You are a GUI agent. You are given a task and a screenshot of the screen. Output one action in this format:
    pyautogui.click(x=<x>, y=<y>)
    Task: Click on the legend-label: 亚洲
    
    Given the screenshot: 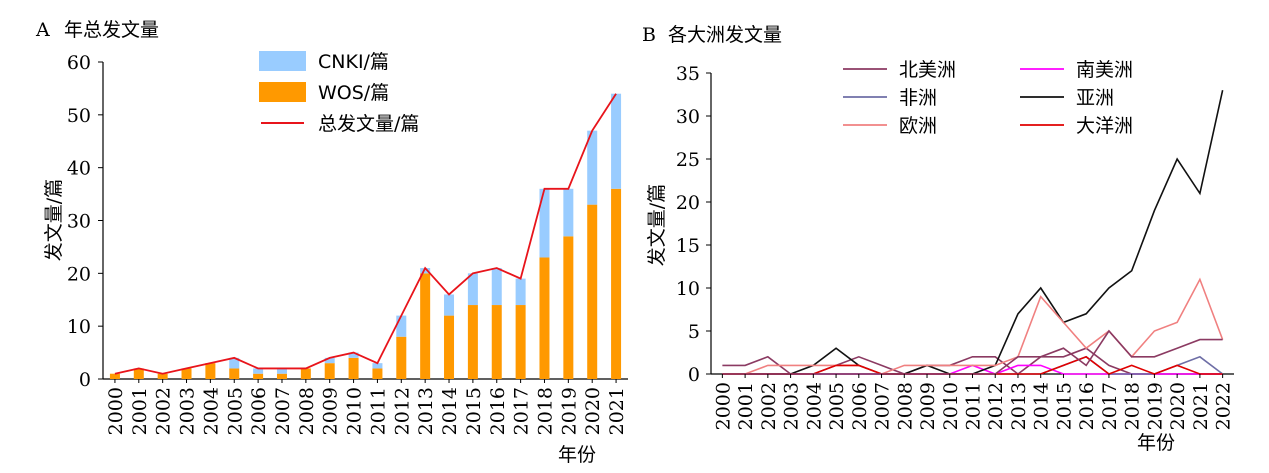 What is the action you would take?
    pyautogui.click(x=1095, y=98)
    